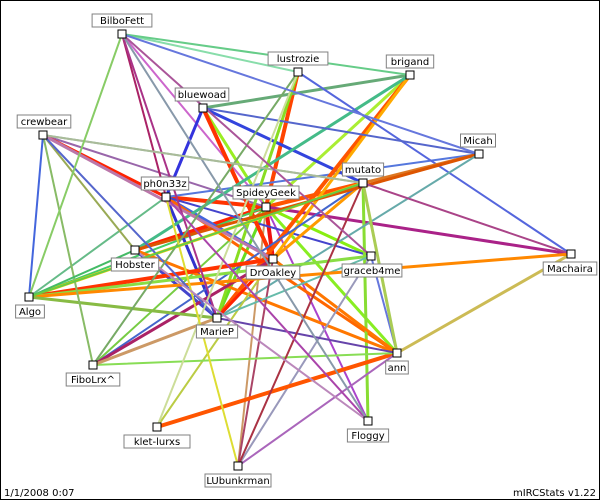  I want to click on node-mutato: mutato, so click(363, 175).